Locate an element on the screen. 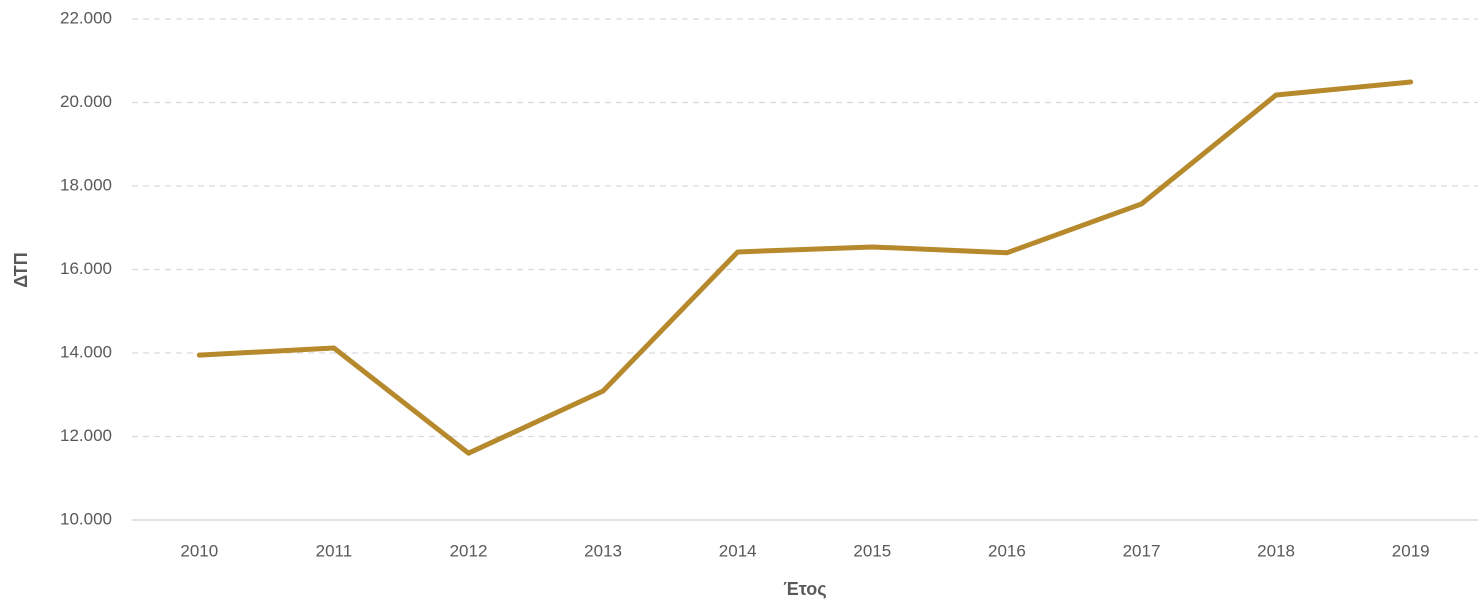 This screenshot has height=604, width=1478. x-tick-label: 2018 is located at coordinates (1276, 550).